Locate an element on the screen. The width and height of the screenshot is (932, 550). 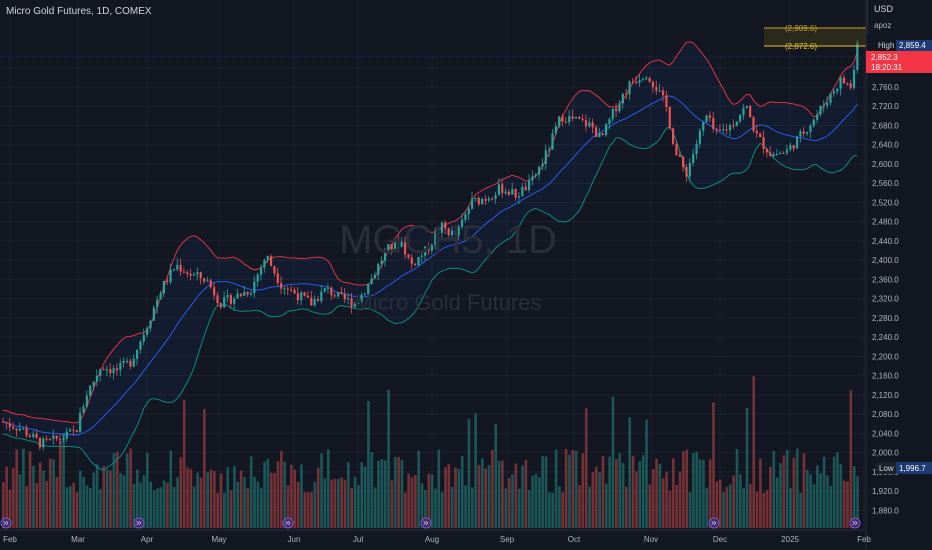
high-value: 2,859.4 is located at coordinates (912, 45).